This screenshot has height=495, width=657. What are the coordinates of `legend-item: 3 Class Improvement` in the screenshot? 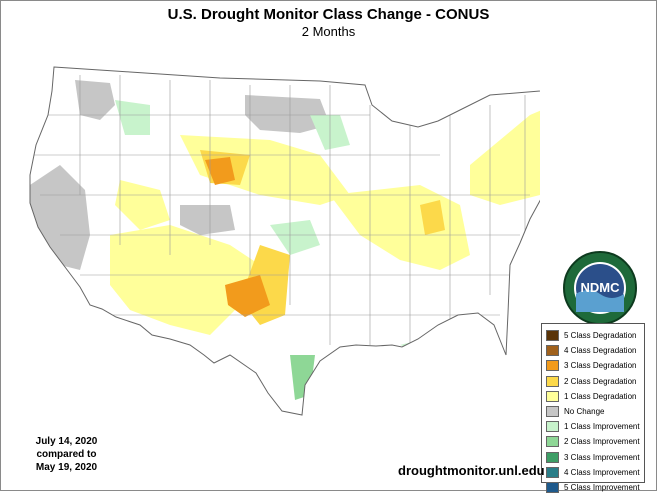 It's located at (593, 457).